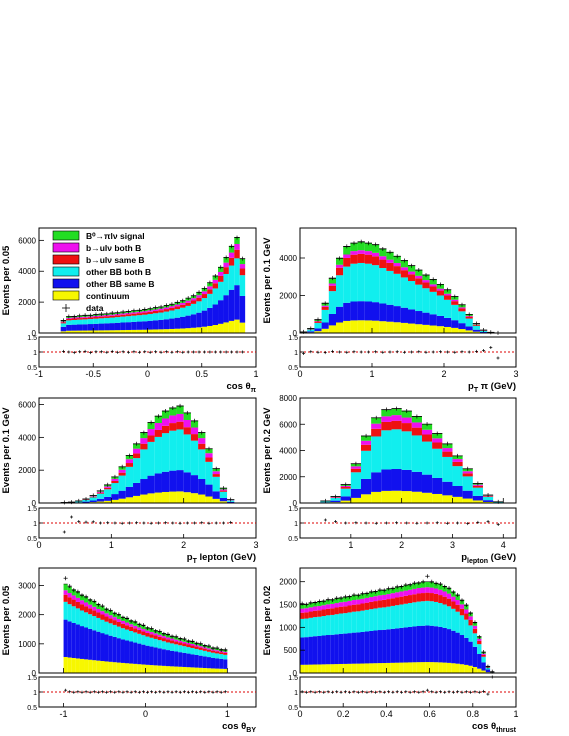 Image resolution: width=569 pixels, height=736 pixels. What do you see at coordinates (120, 284) in the screenshot?
I see `legend-label: other BB̅ same B` at bounding box center [120, 284].